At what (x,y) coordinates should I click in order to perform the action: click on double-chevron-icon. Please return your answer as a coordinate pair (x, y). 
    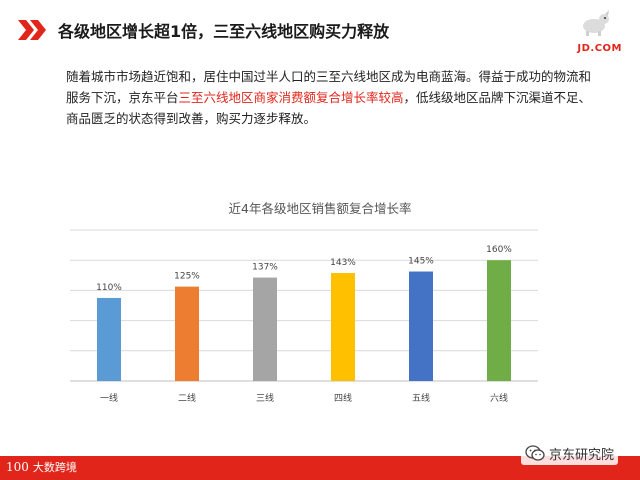
    Looking at the image, I should click on (32, 30).